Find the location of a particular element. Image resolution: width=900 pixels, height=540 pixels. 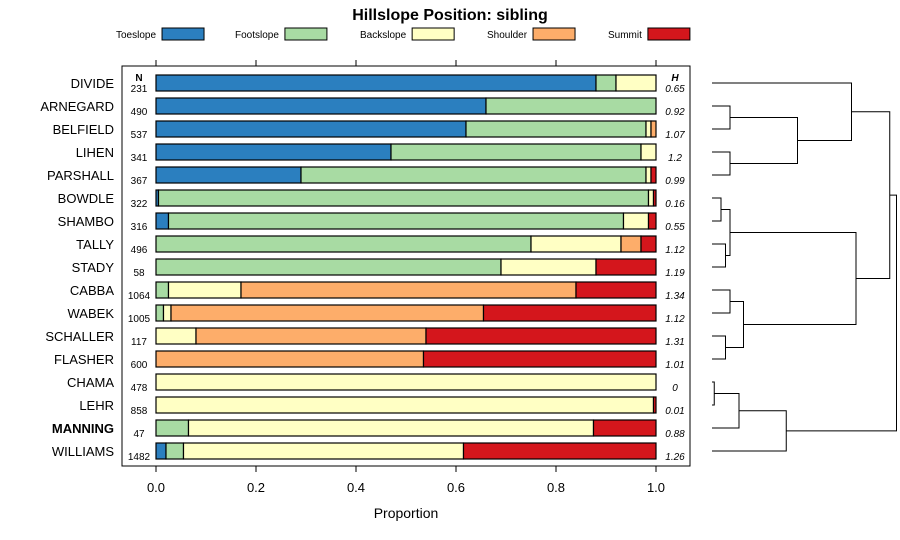

bar-segment-shambo-footslope is located at coordinates (396, 221).